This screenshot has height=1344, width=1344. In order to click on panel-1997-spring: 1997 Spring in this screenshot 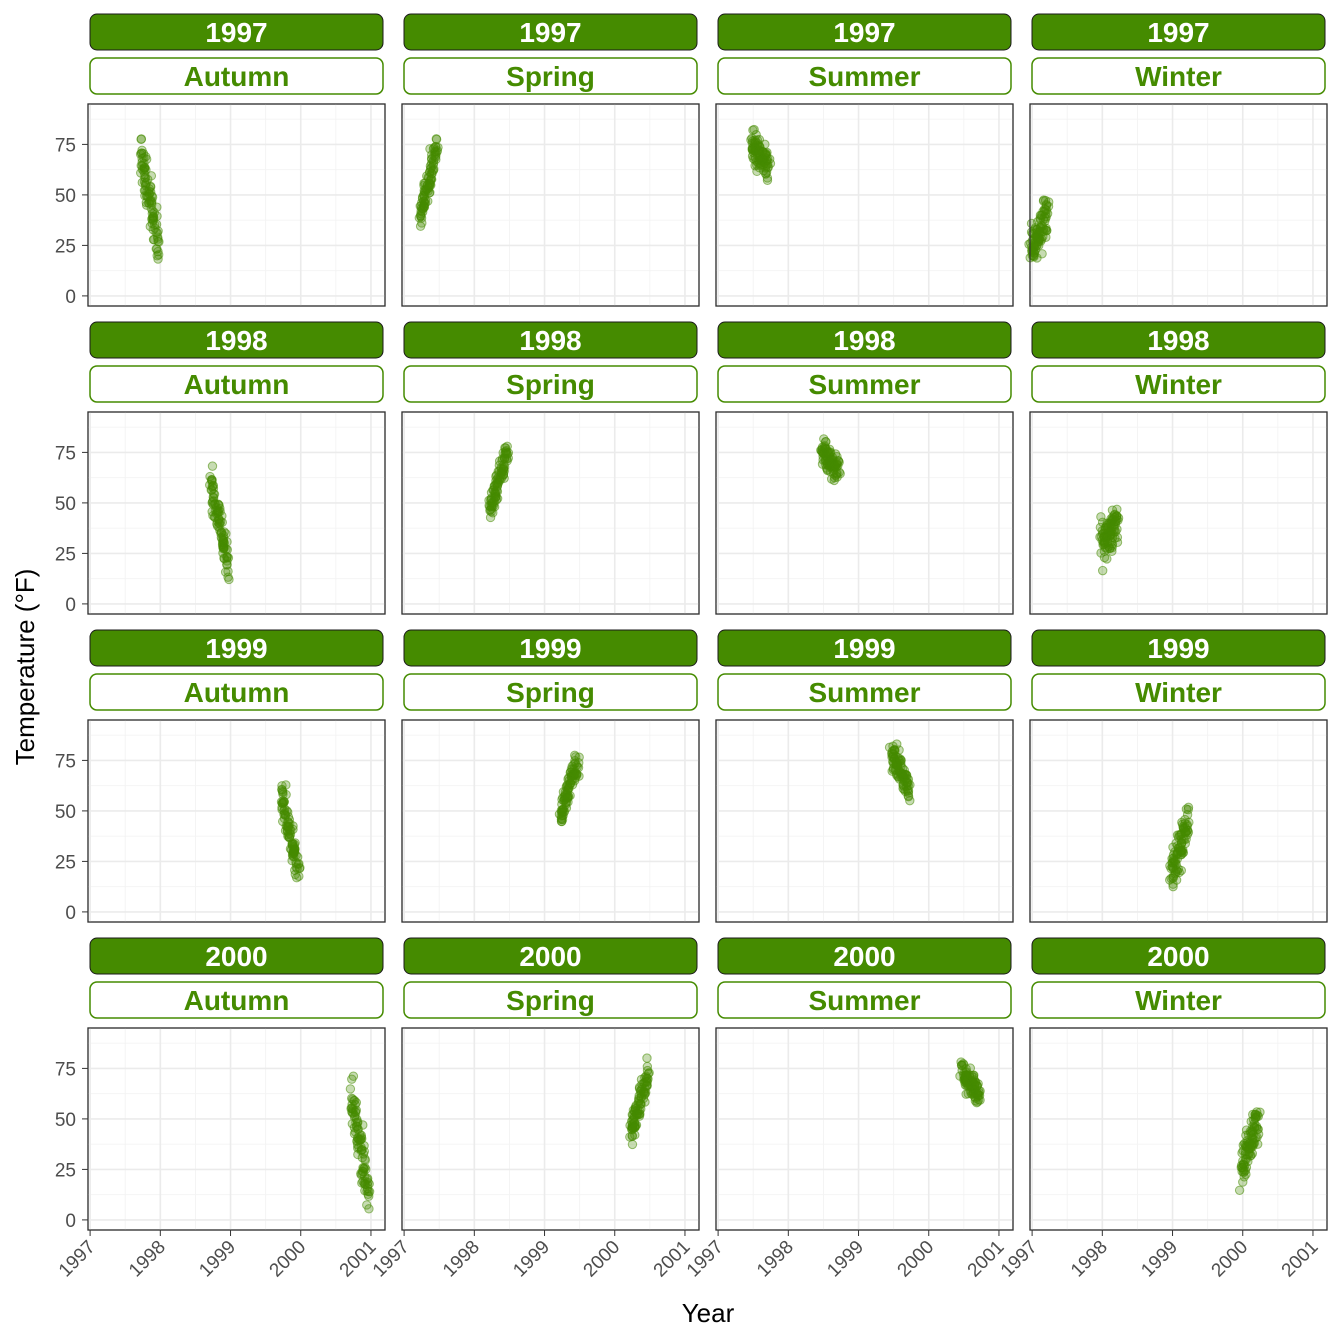, I will do `click(550, 160)`.